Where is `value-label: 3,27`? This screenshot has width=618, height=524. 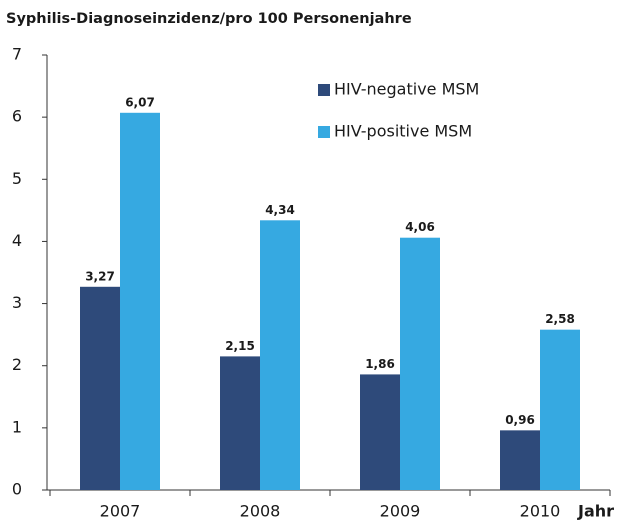 value-label: 3,27 is located at coordinates (100, 276).